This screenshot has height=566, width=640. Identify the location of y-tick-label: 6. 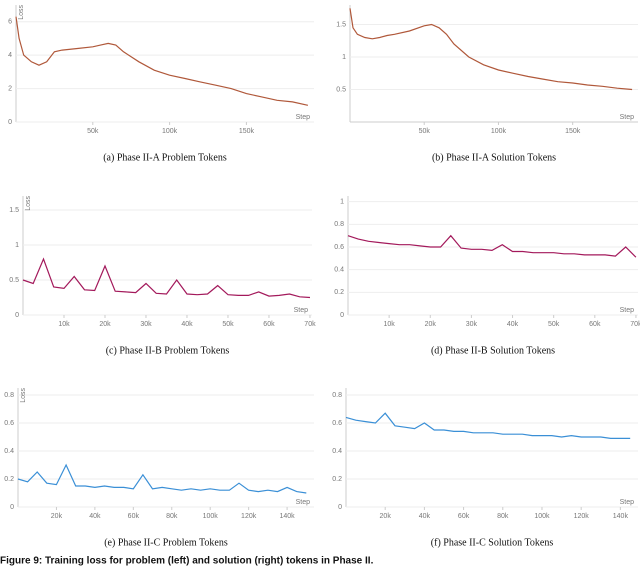
(10, 22).